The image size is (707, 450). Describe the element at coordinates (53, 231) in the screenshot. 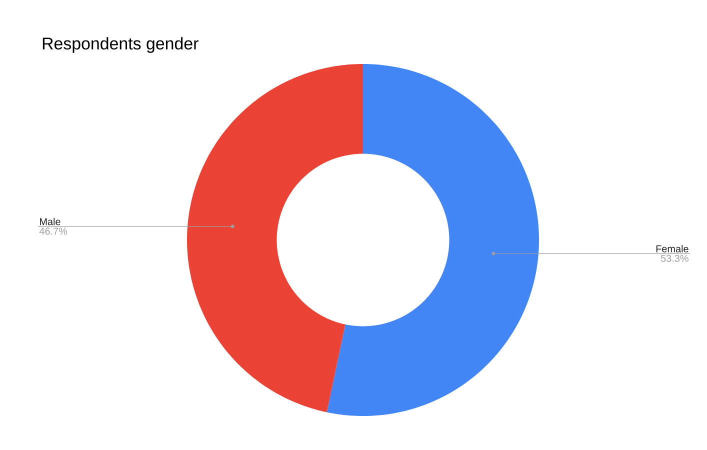

I see `data-label: 46.7%` at that location.